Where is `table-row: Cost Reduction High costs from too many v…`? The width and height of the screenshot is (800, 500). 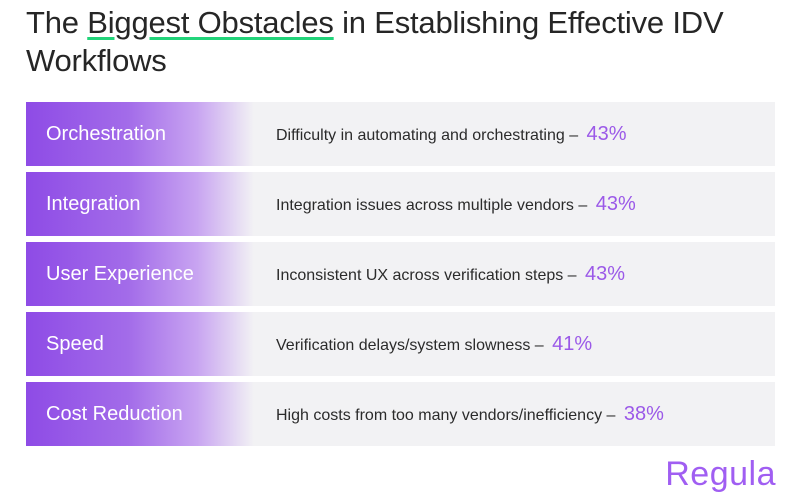
table-row: Cost Reduction High costs from too many v… is located at coordinates (400, 414).